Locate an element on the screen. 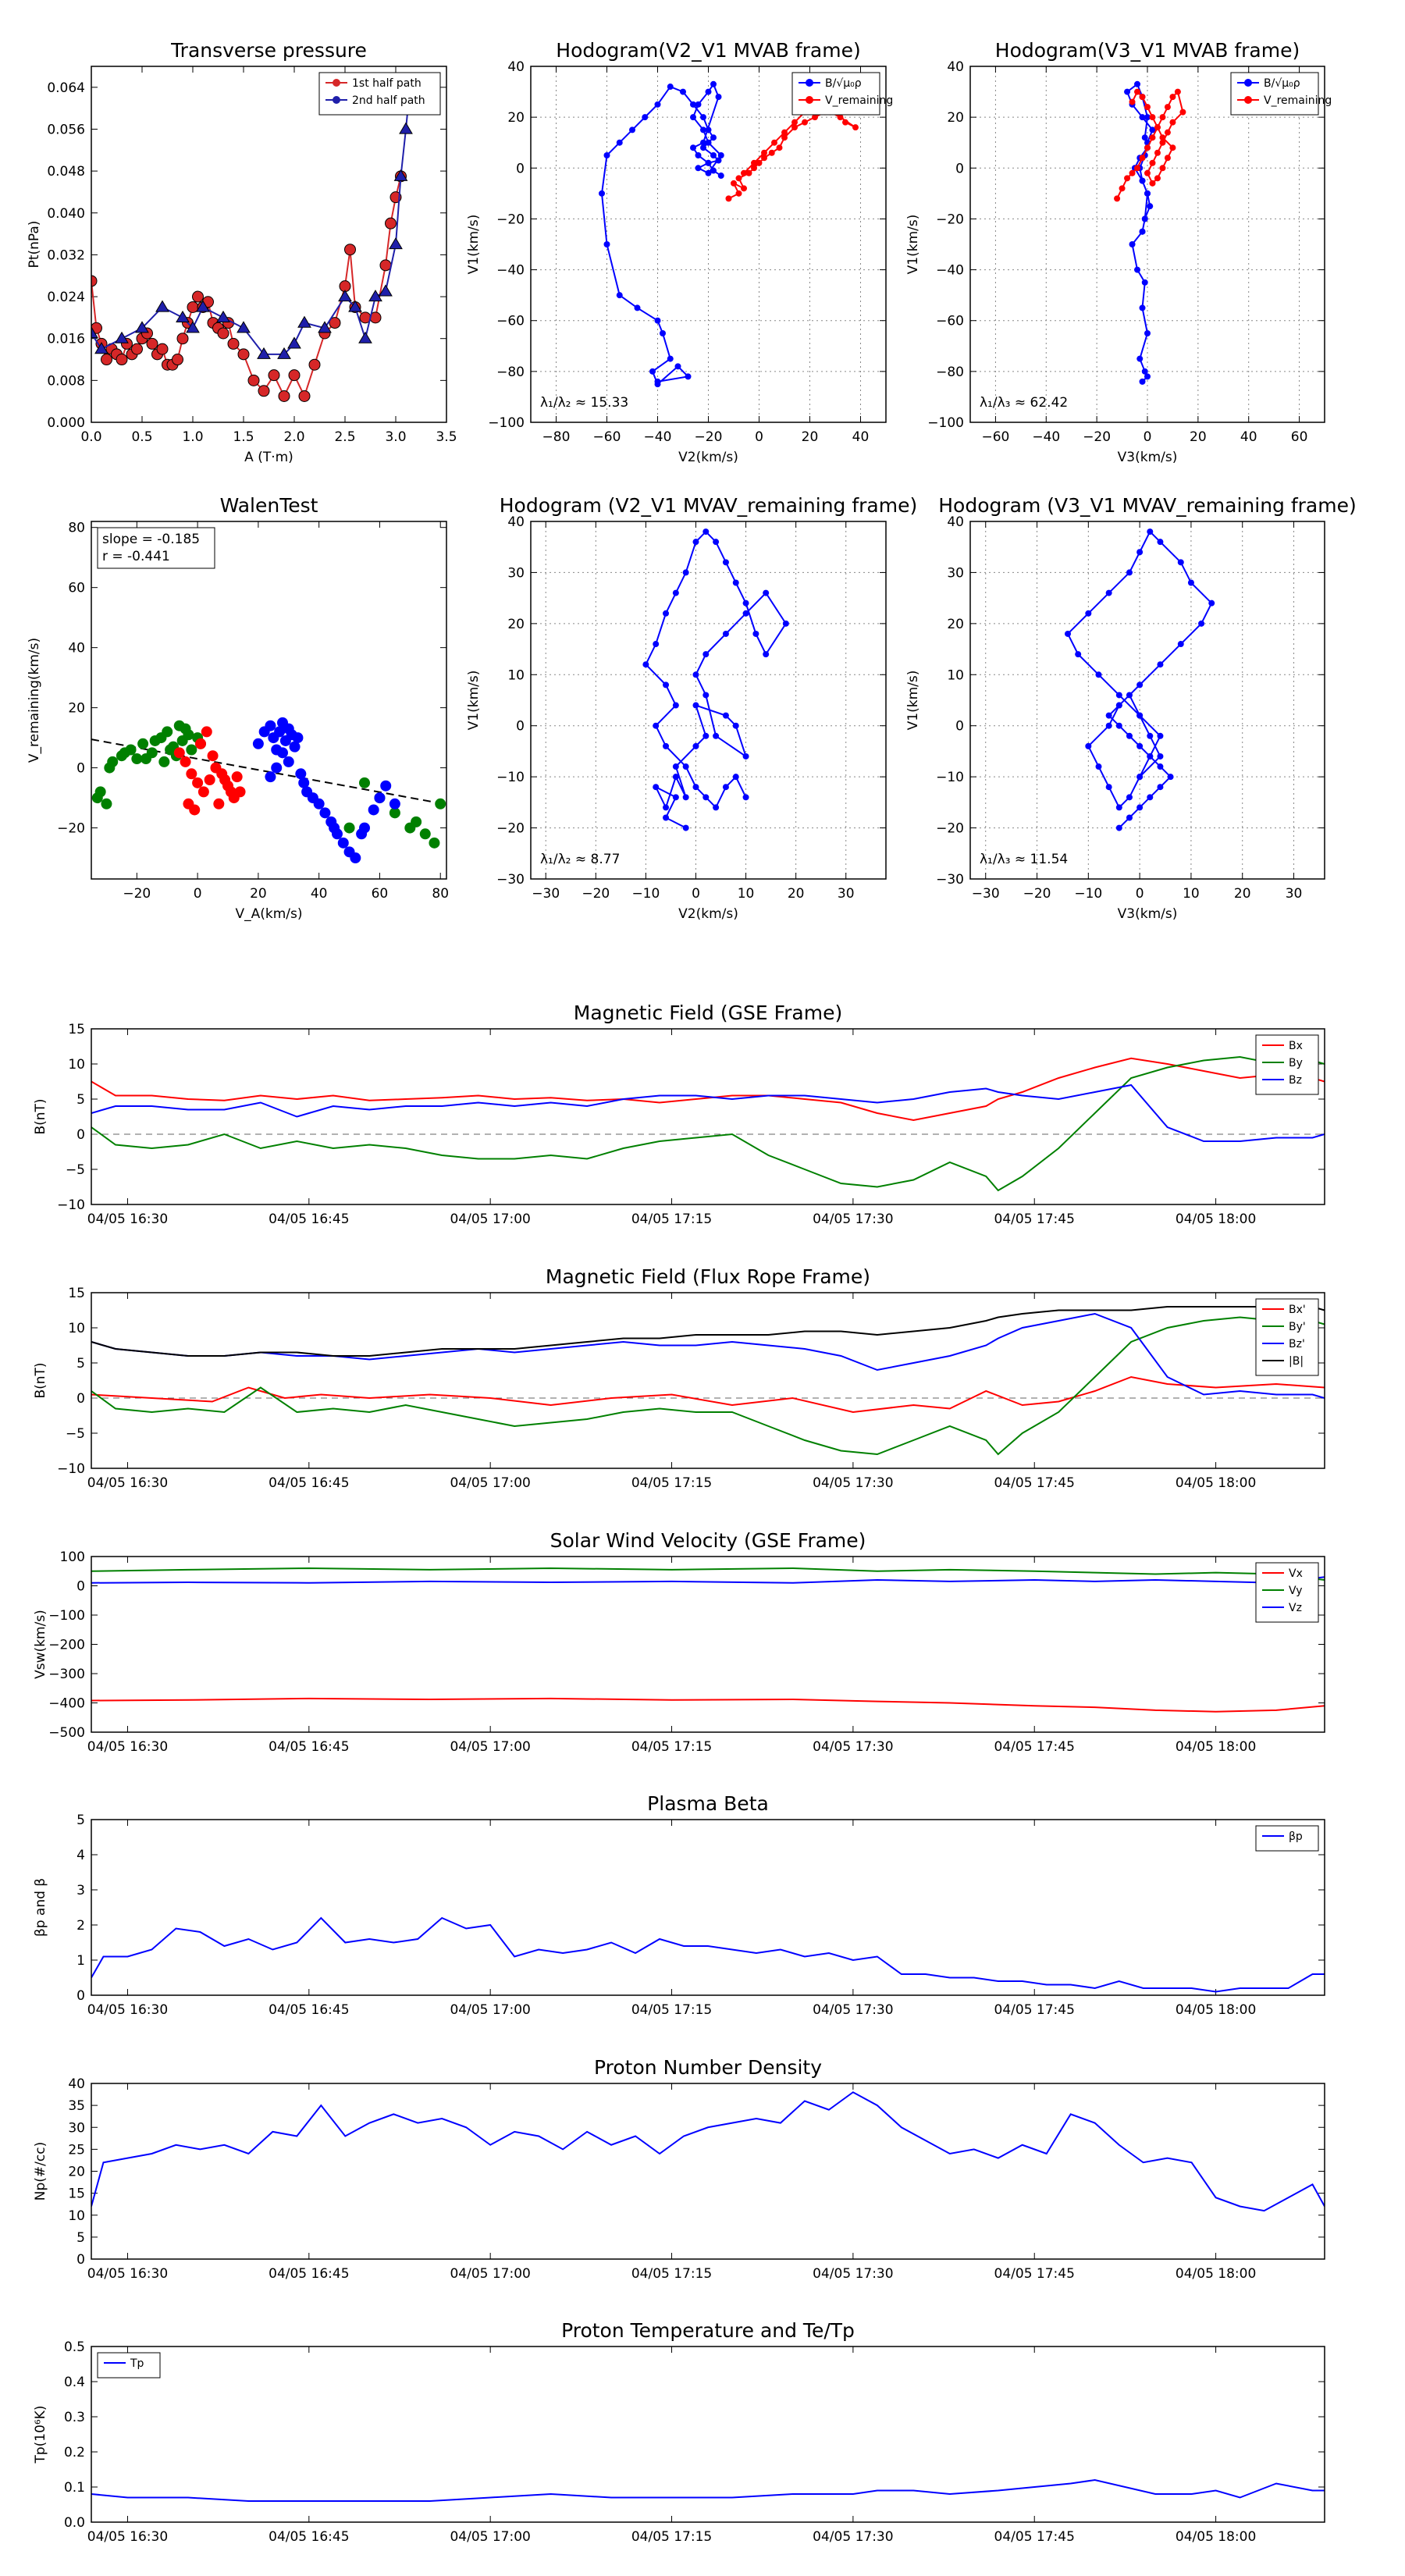  chart-title: Transverse pressure is located at coordinates (269, 51).